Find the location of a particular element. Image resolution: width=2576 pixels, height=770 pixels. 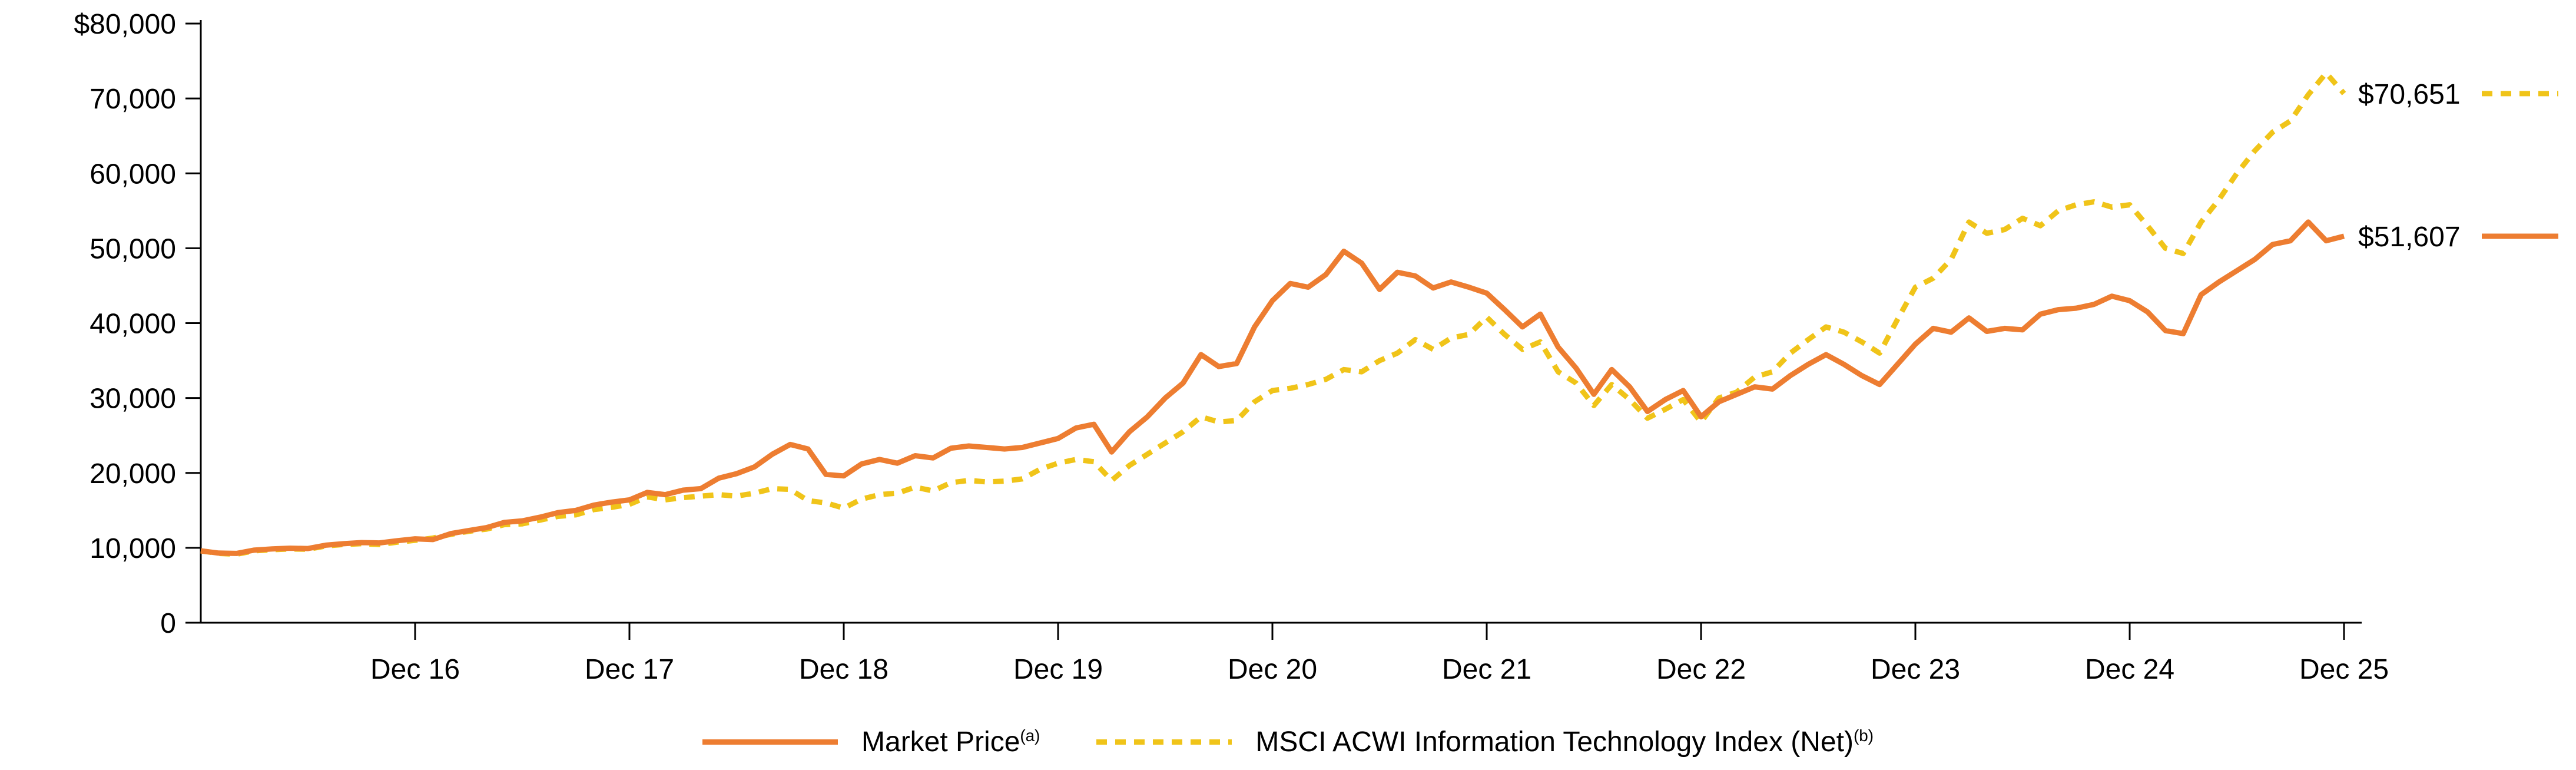

market-price-line-sample is located at coordinates (770, 742).